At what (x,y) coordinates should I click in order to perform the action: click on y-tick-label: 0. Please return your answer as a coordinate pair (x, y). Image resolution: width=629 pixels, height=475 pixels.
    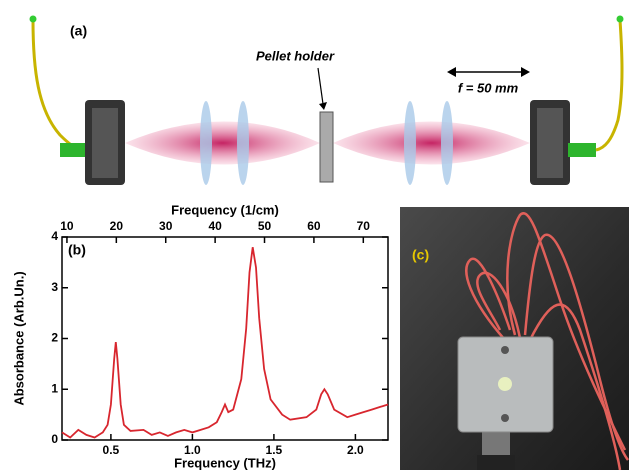
    Looking at the image, I should click on (54, 439).